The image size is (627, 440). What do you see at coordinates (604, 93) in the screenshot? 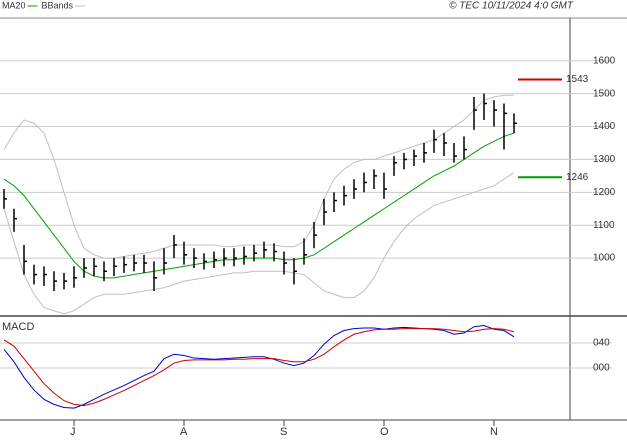
I see `y-tick-label: 1500` at bounding box center [604, 93].